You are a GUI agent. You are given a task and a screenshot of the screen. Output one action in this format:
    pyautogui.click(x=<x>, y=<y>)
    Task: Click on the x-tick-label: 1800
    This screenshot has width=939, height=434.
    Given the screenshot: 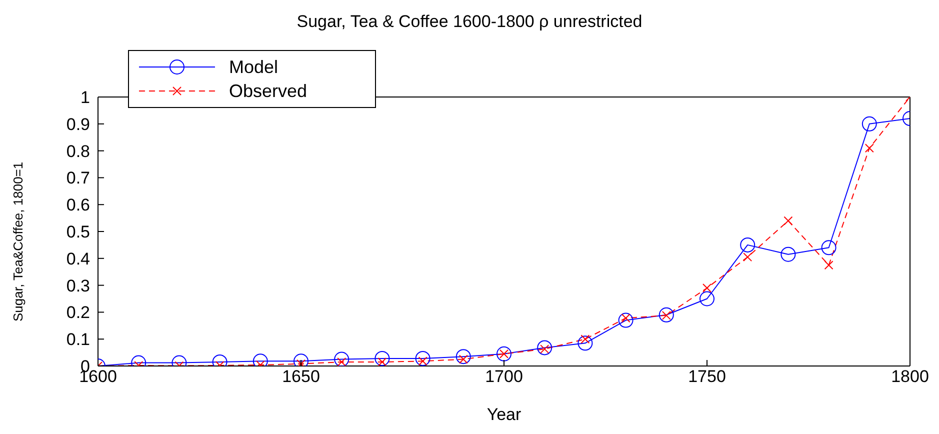 What is the action you would take?
    pyautogui.click(x=910, y=376)
    